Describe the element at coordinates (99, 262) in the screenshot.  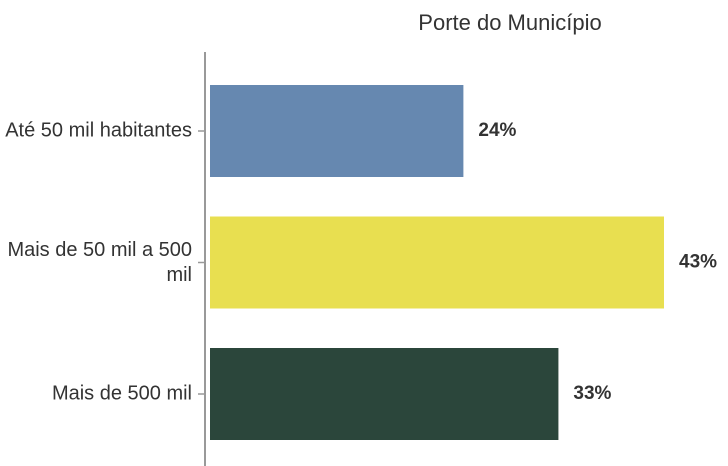
I see `category-label: Mais de 50 mil a 500 mil` at that location.